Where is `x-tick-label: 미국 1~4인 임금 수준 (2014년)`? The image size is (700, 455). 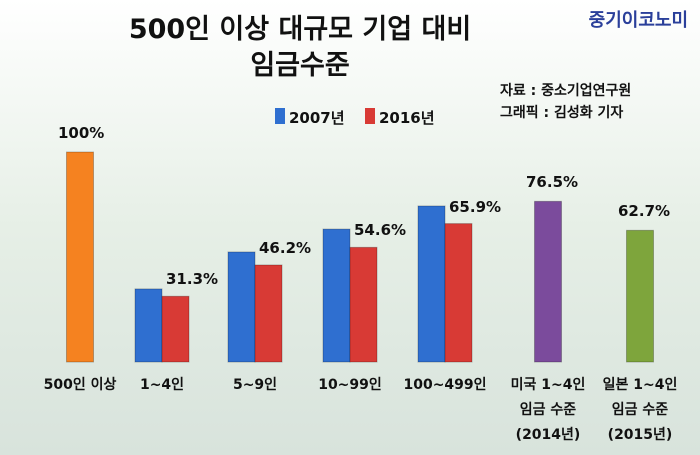 x-tick-label: 미국 1~4인 임금 수준 (2014년) is located at coordinates (548, 410).